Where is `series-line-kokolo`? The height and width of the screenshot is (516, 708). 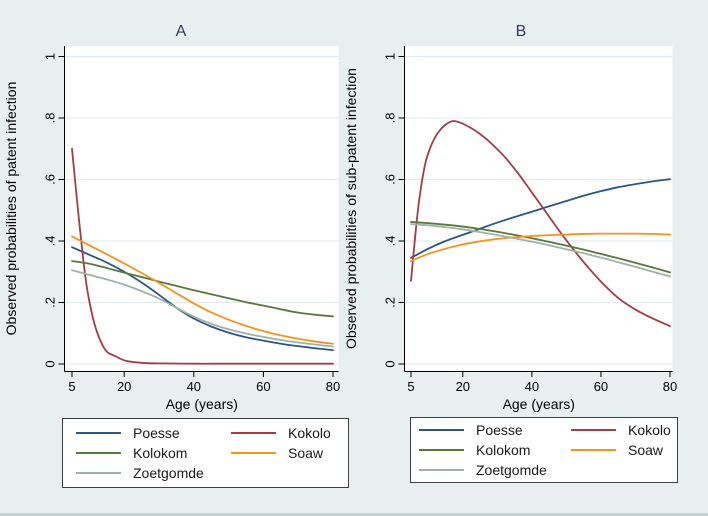
series-line-kokolo is located at coordinates (540, 224).